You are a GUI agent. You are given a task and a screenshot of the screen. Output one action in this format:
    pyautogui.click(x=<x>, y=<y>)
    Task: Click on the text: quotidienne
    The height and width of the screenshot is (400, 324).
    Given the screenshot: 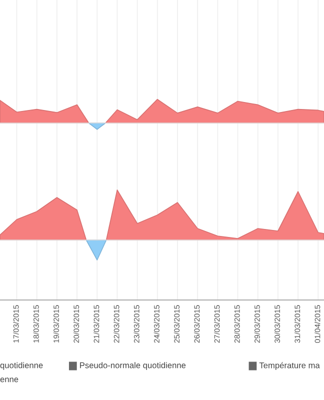 What is the action you would take?
    pyautogui.click(x=21, y=366)
    